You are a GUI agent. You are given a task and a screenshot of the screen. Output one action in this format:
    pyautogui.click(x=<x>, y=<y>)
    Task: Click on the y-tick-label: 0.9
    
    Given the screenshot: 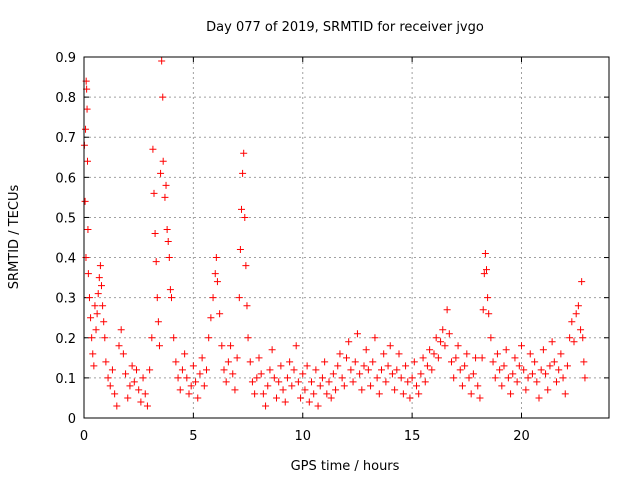 What is the action you would take?
    pyautogui.click(x=65, y=58)
    